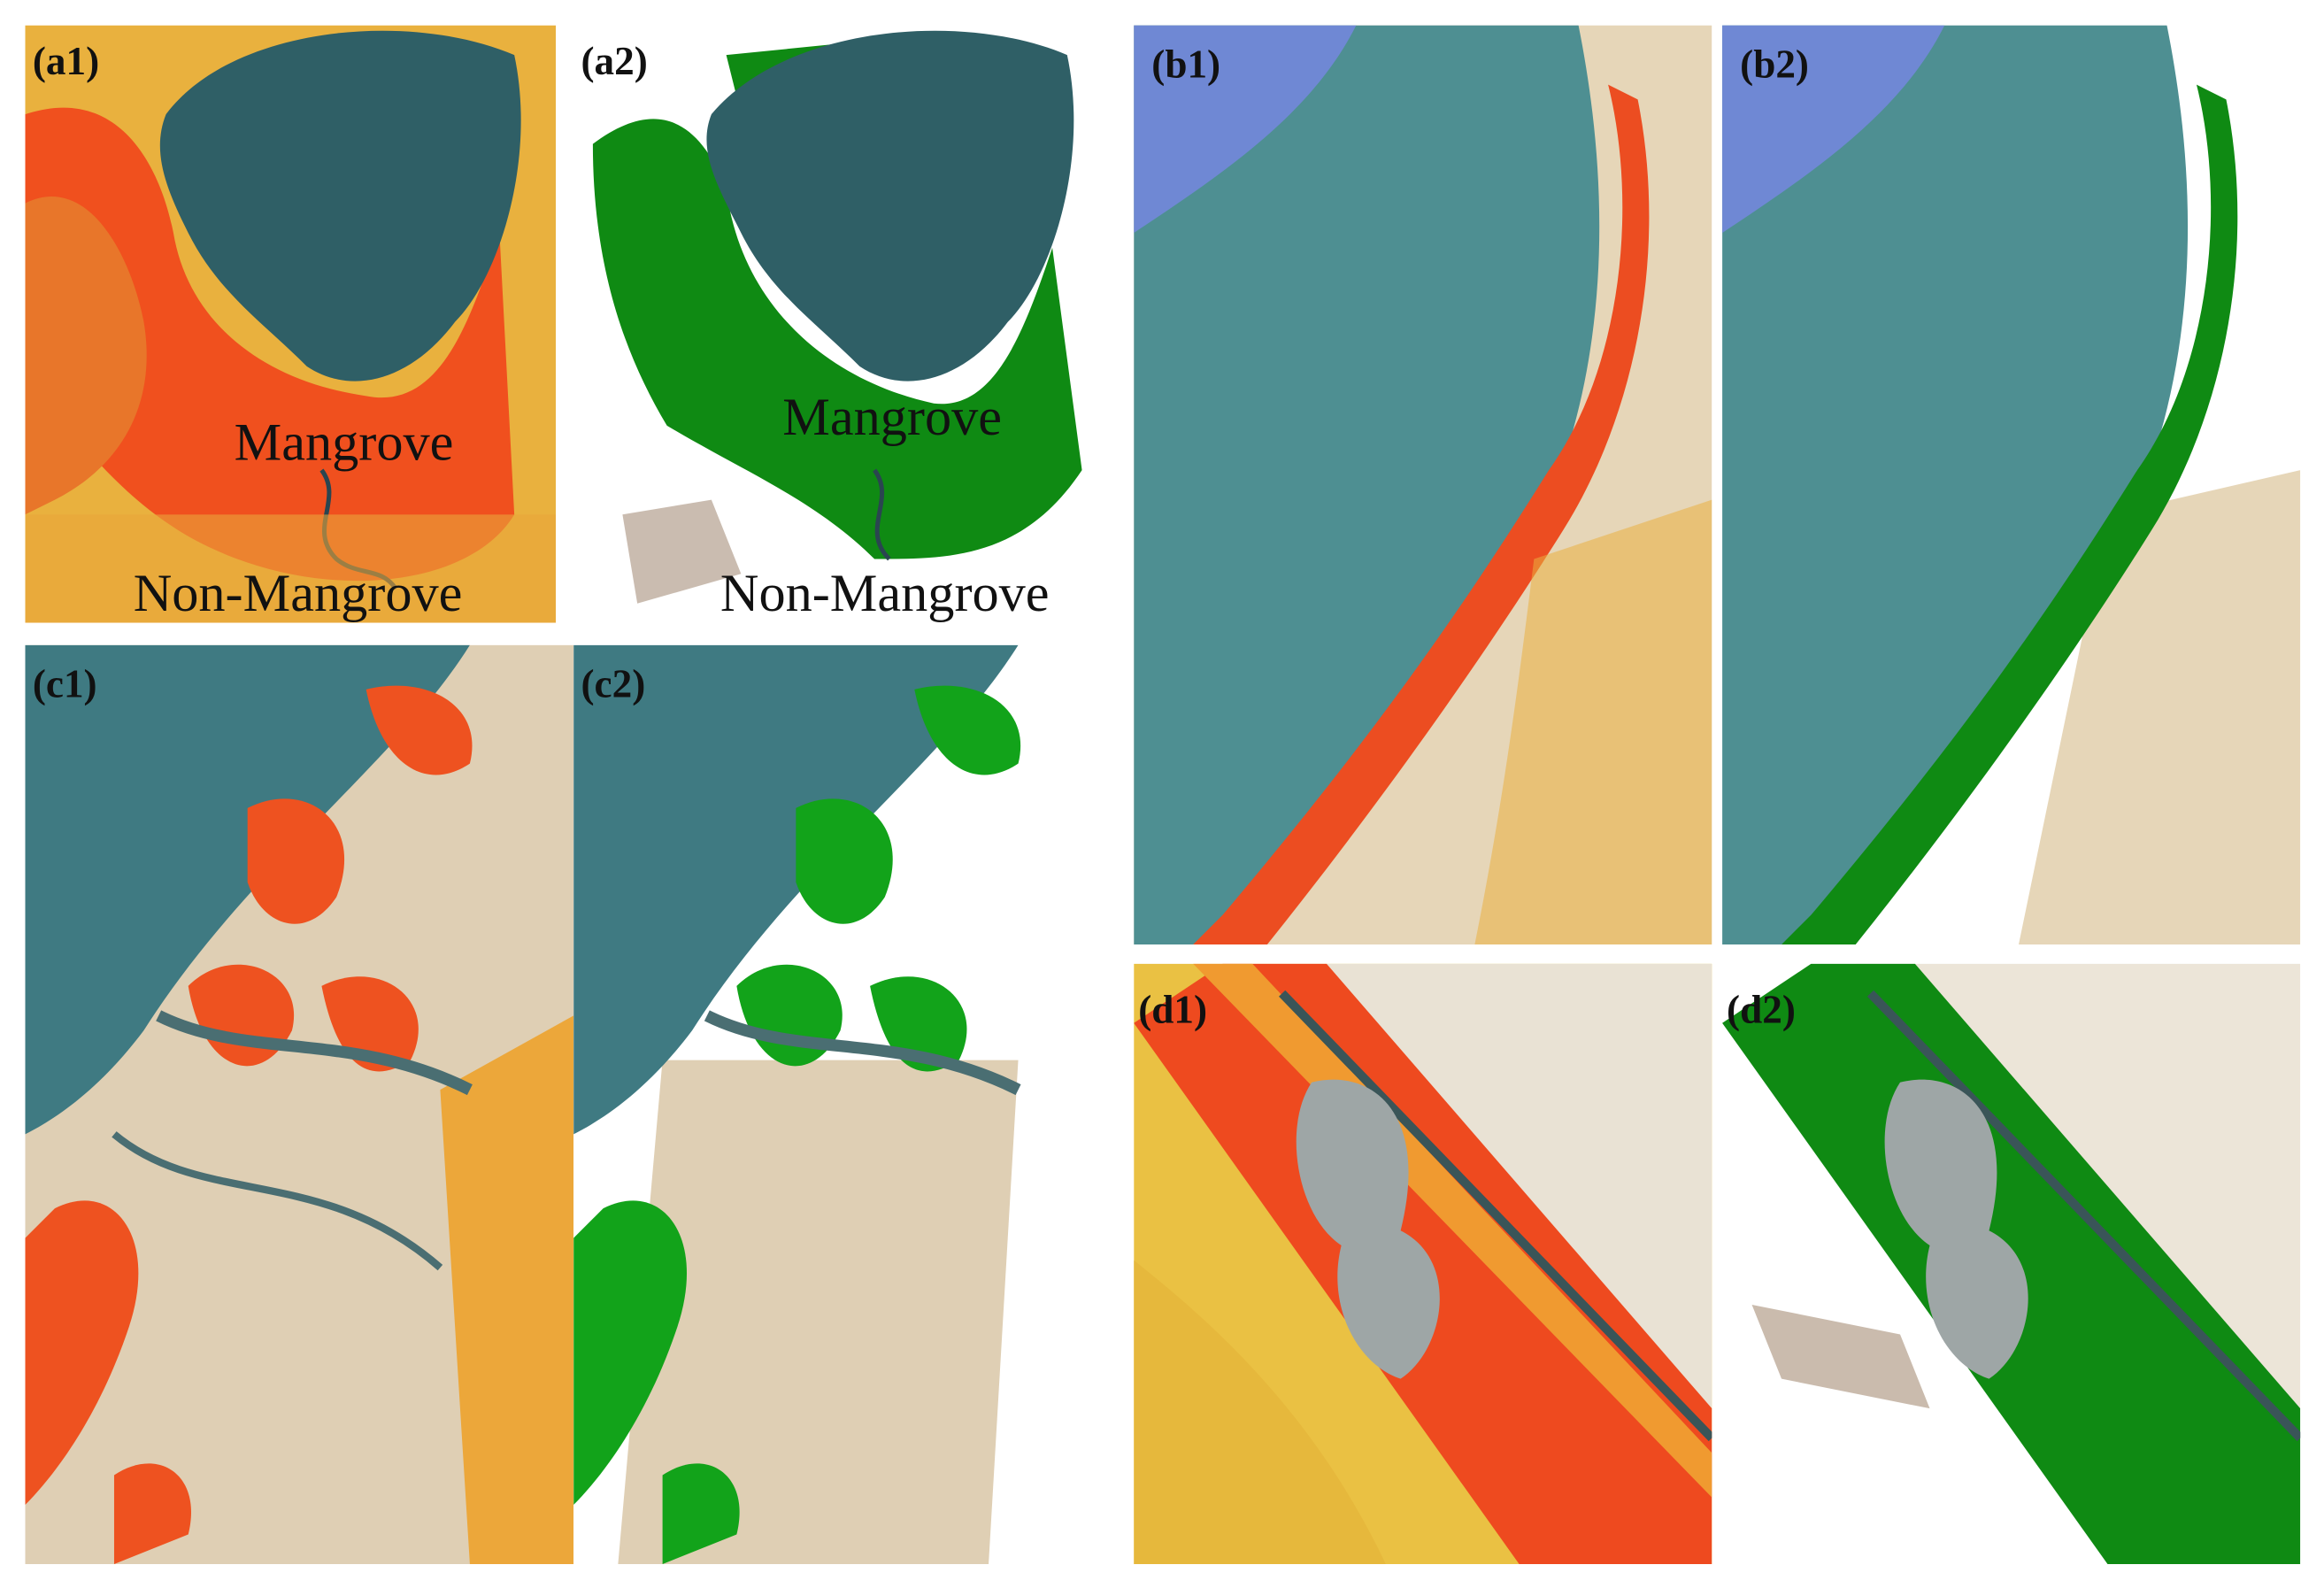 The width and height of the screenshot is (2324, 1588). I want to click on panel-label: (a2), so click(614, 61).